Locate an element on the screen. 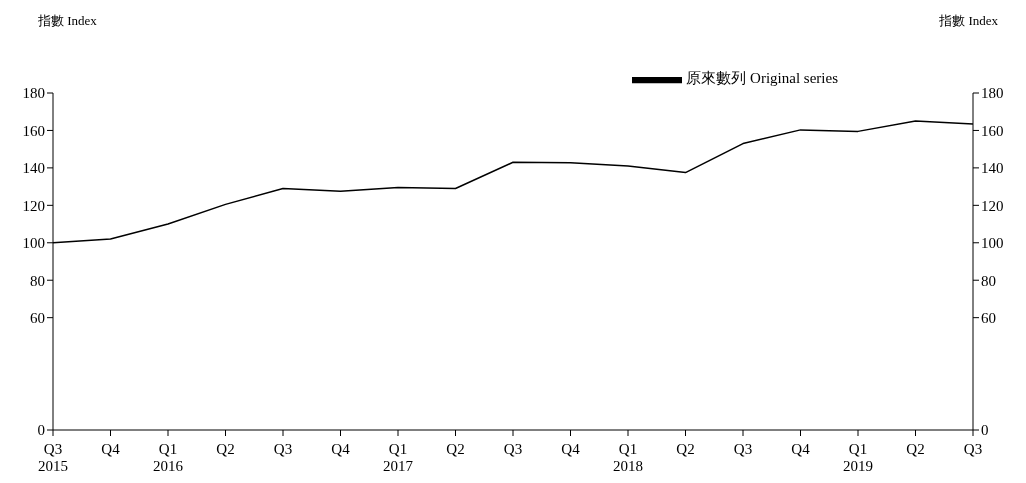 Image resolution: width=1026 pixels, height=483 pixels. y2-tick-label: 100 is located at coordinates (992, 243).